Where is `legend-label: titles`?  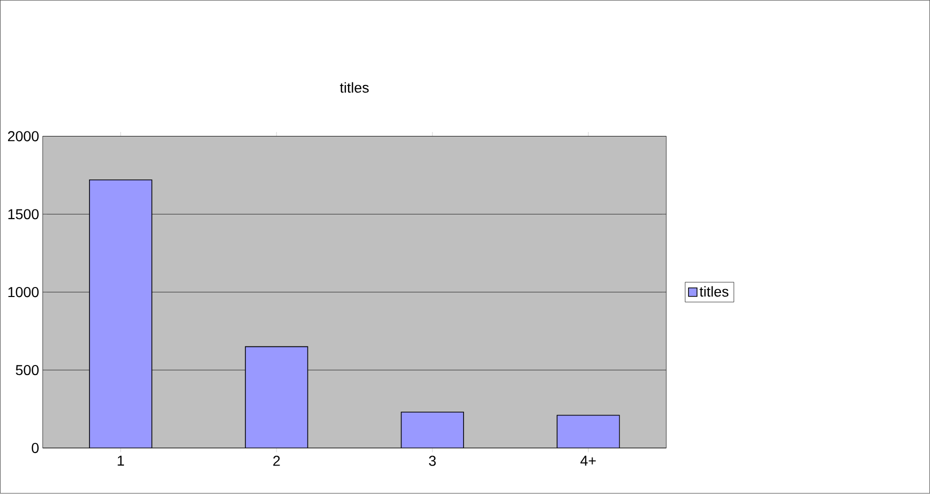
legend-label: titles is located at coordinates (714, 291).